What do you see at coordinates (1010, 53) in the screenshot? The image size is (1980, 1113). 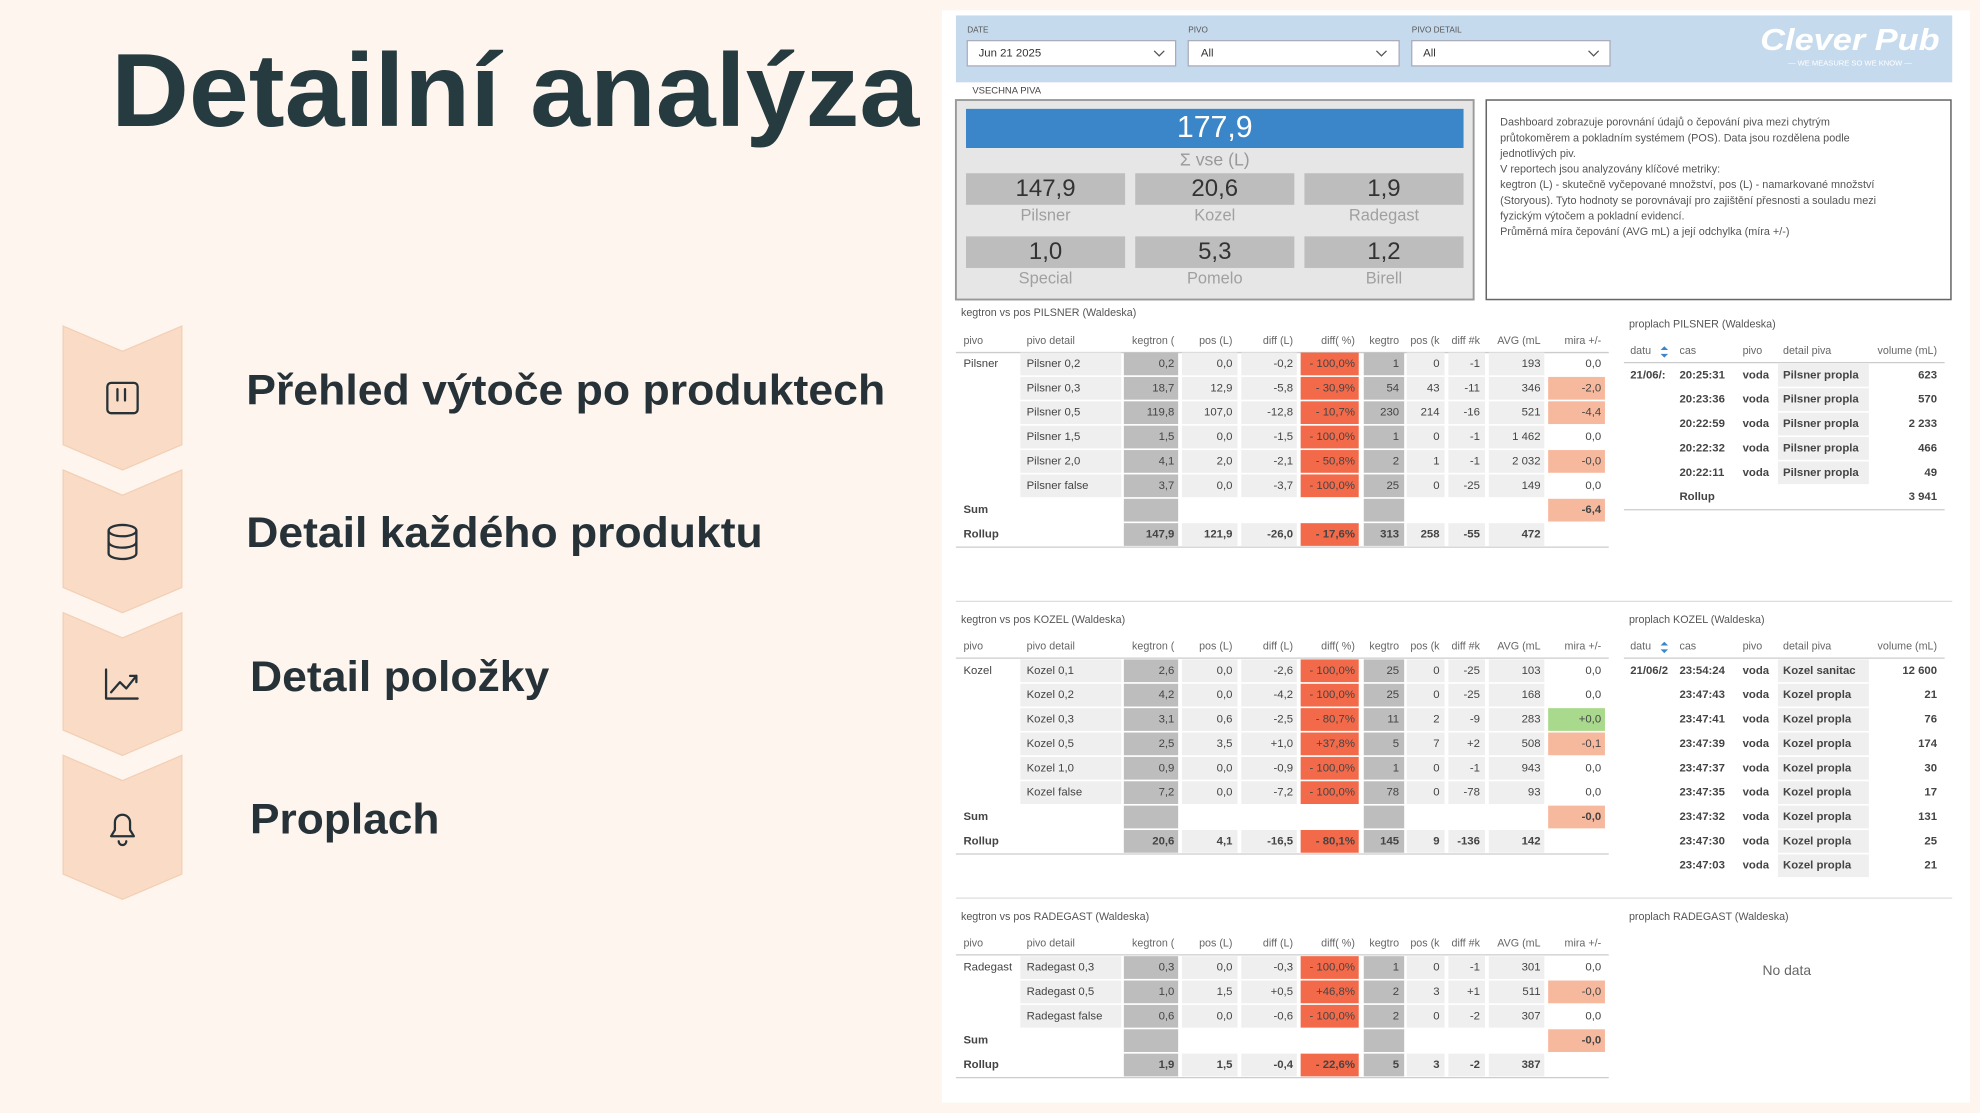 I see `filter-value: Jun 21 2025` at bounding box center [1010, 53].